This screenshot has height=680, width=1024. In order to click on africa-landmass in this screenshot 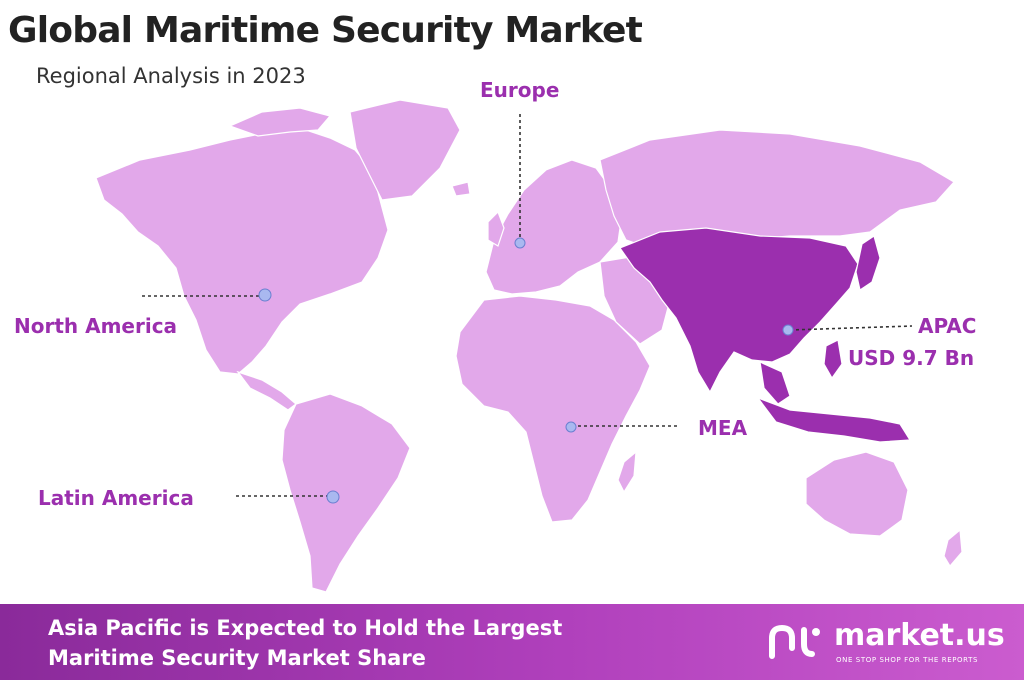, I will do `click(553, 409)`.